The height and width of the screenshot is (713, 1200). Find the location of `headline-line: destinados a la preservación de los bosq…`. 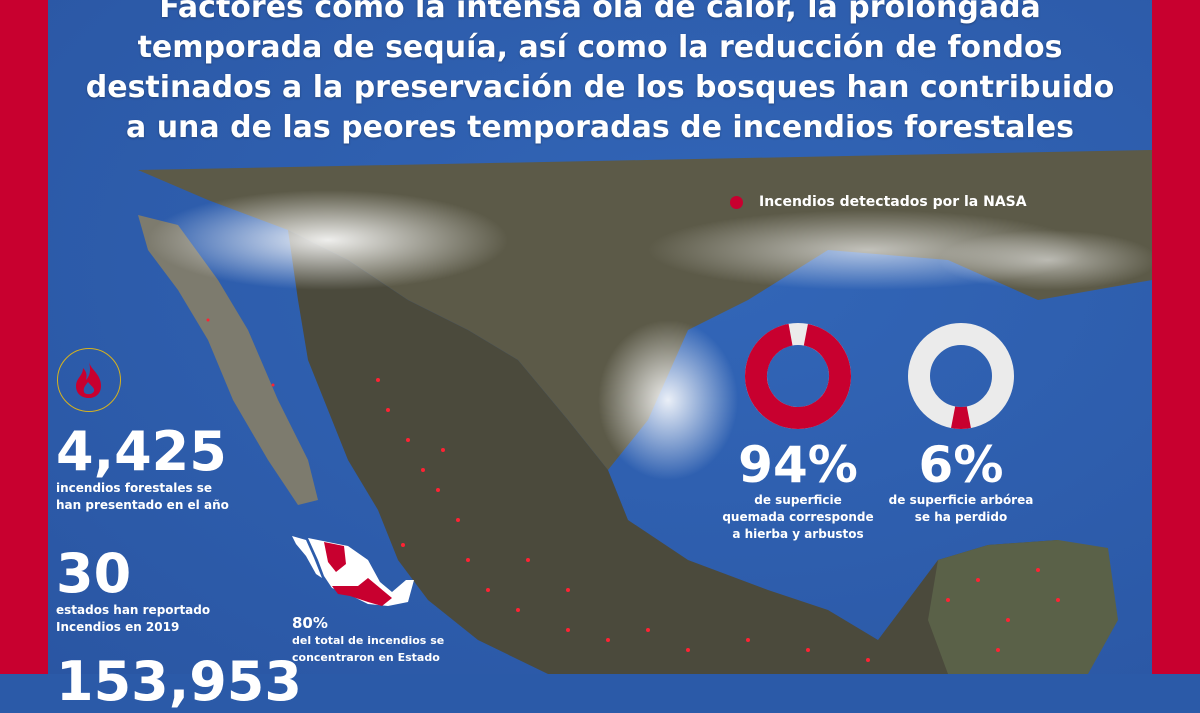

headline-line: destinados a la preservación de los bosq… is located at coordinates (600, 87).